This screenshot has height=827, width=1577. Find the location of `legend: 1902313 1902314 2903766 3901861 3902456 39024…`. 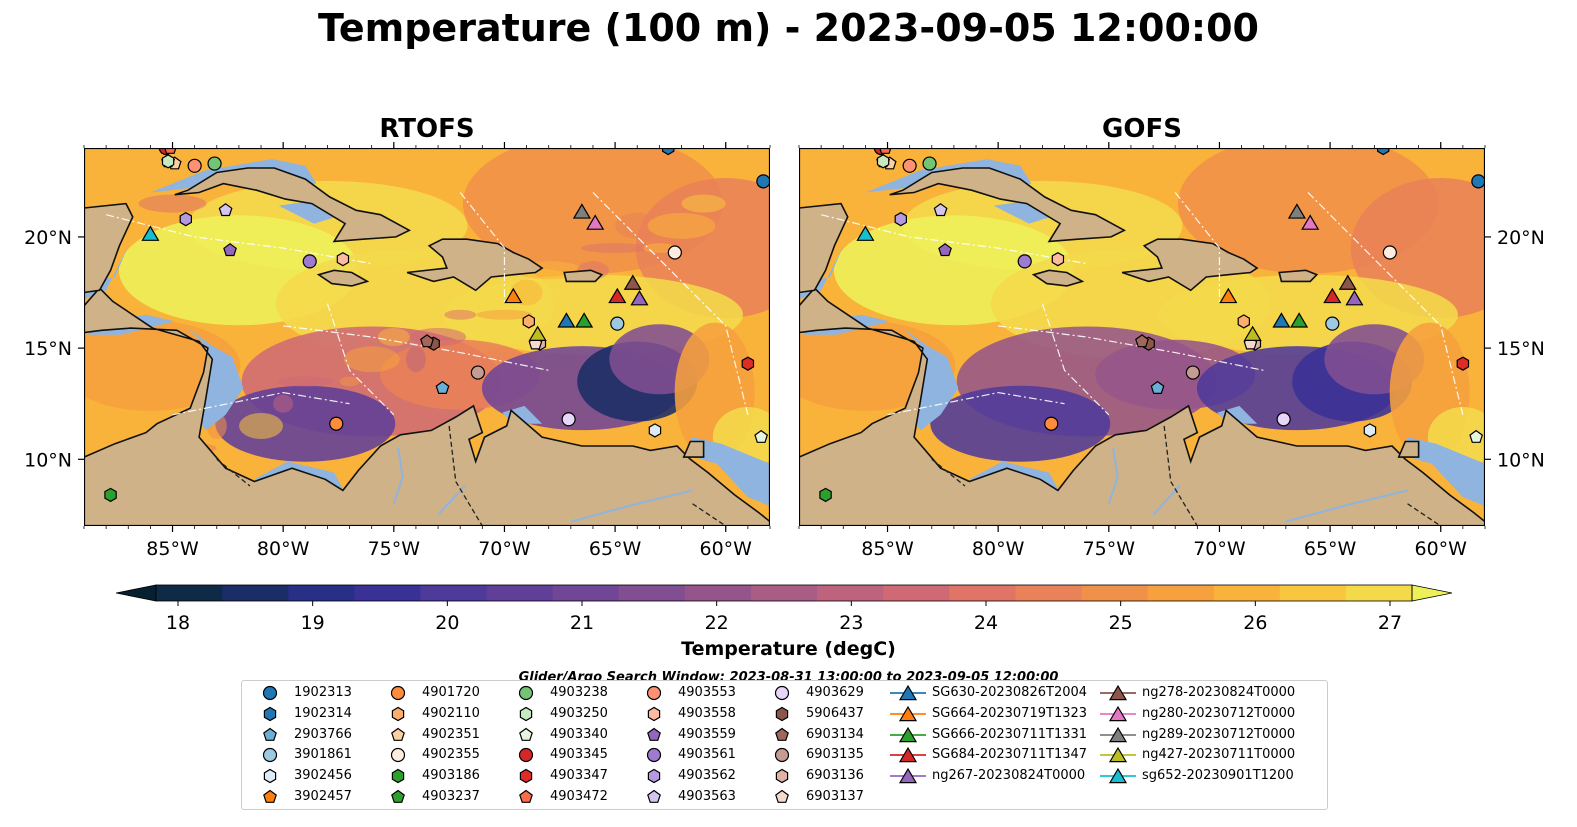

legend: 1902313 1902314 2903766 3901861 3902456 39024… is located at coordinates (784, 745).